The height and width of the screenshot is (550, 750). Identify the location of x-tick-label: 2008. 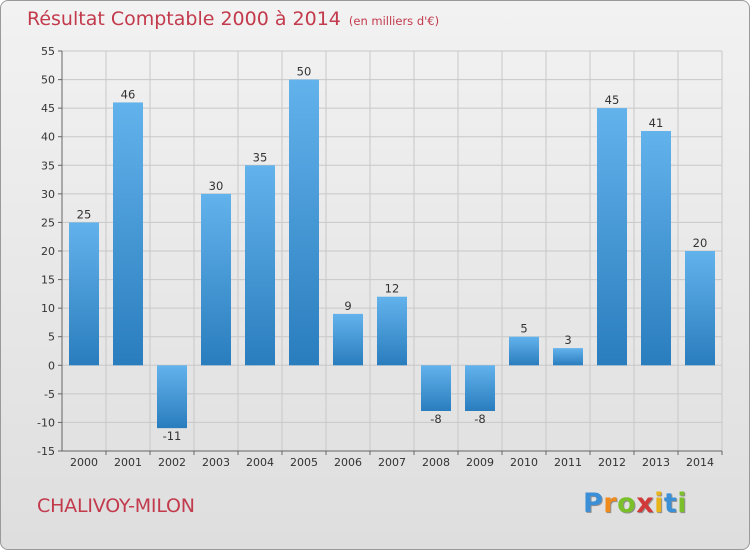
(436, 462).